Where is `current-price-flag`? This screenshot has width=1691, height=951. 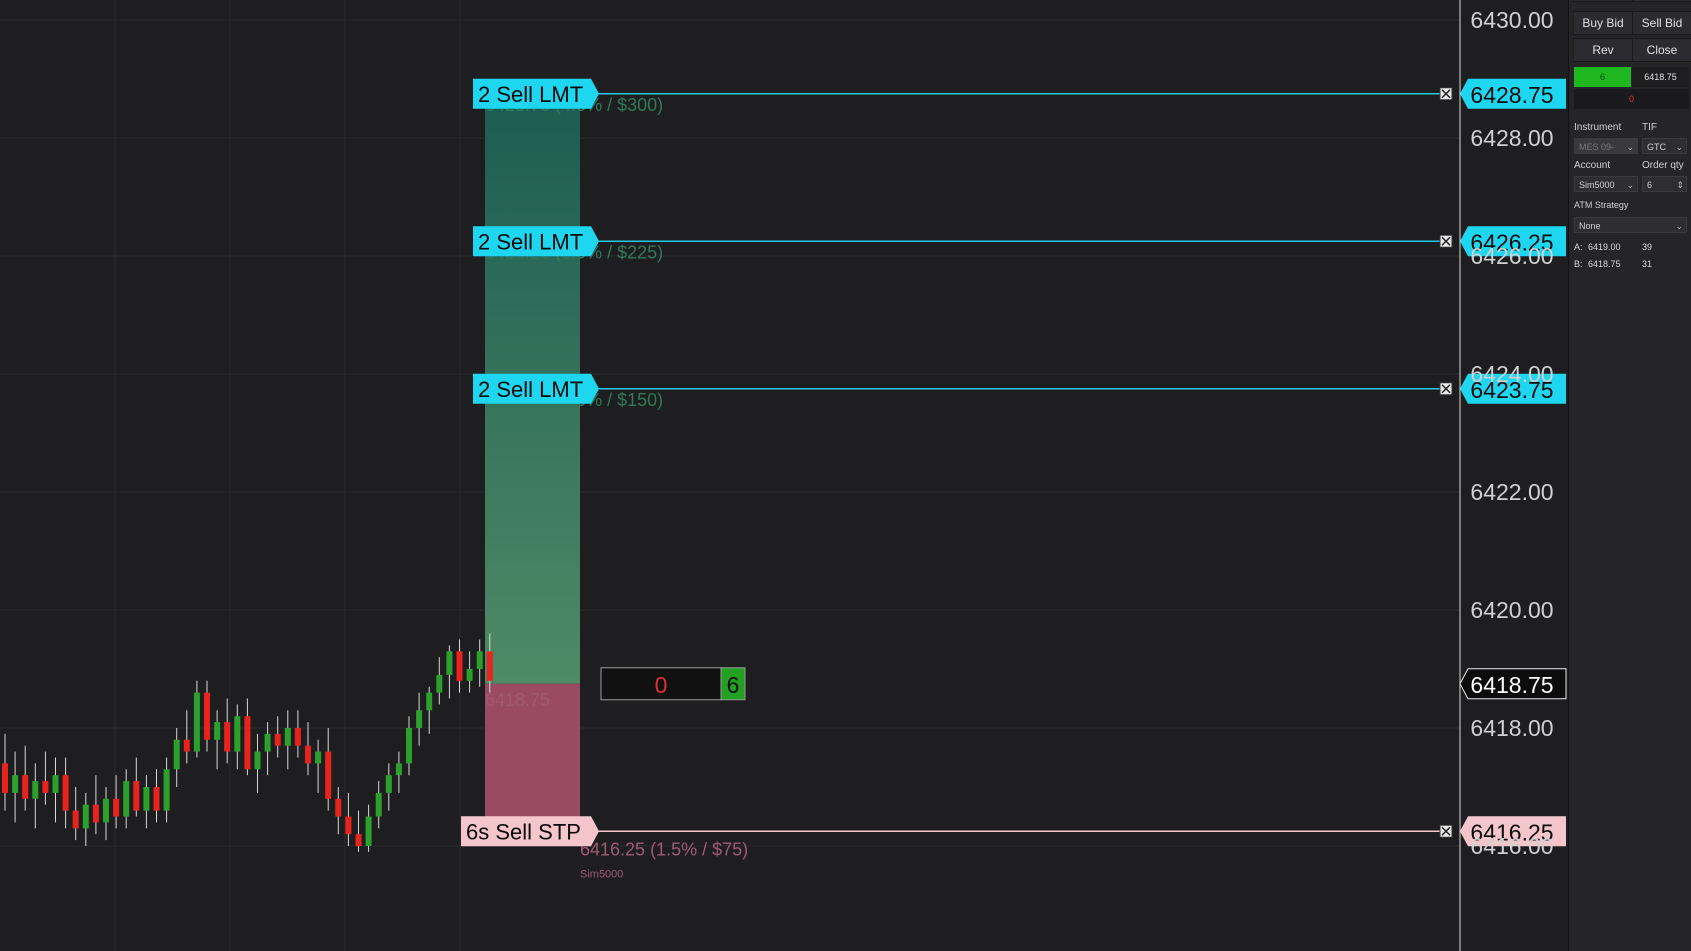
current-price-flag is located at coordinates (1513, 684).